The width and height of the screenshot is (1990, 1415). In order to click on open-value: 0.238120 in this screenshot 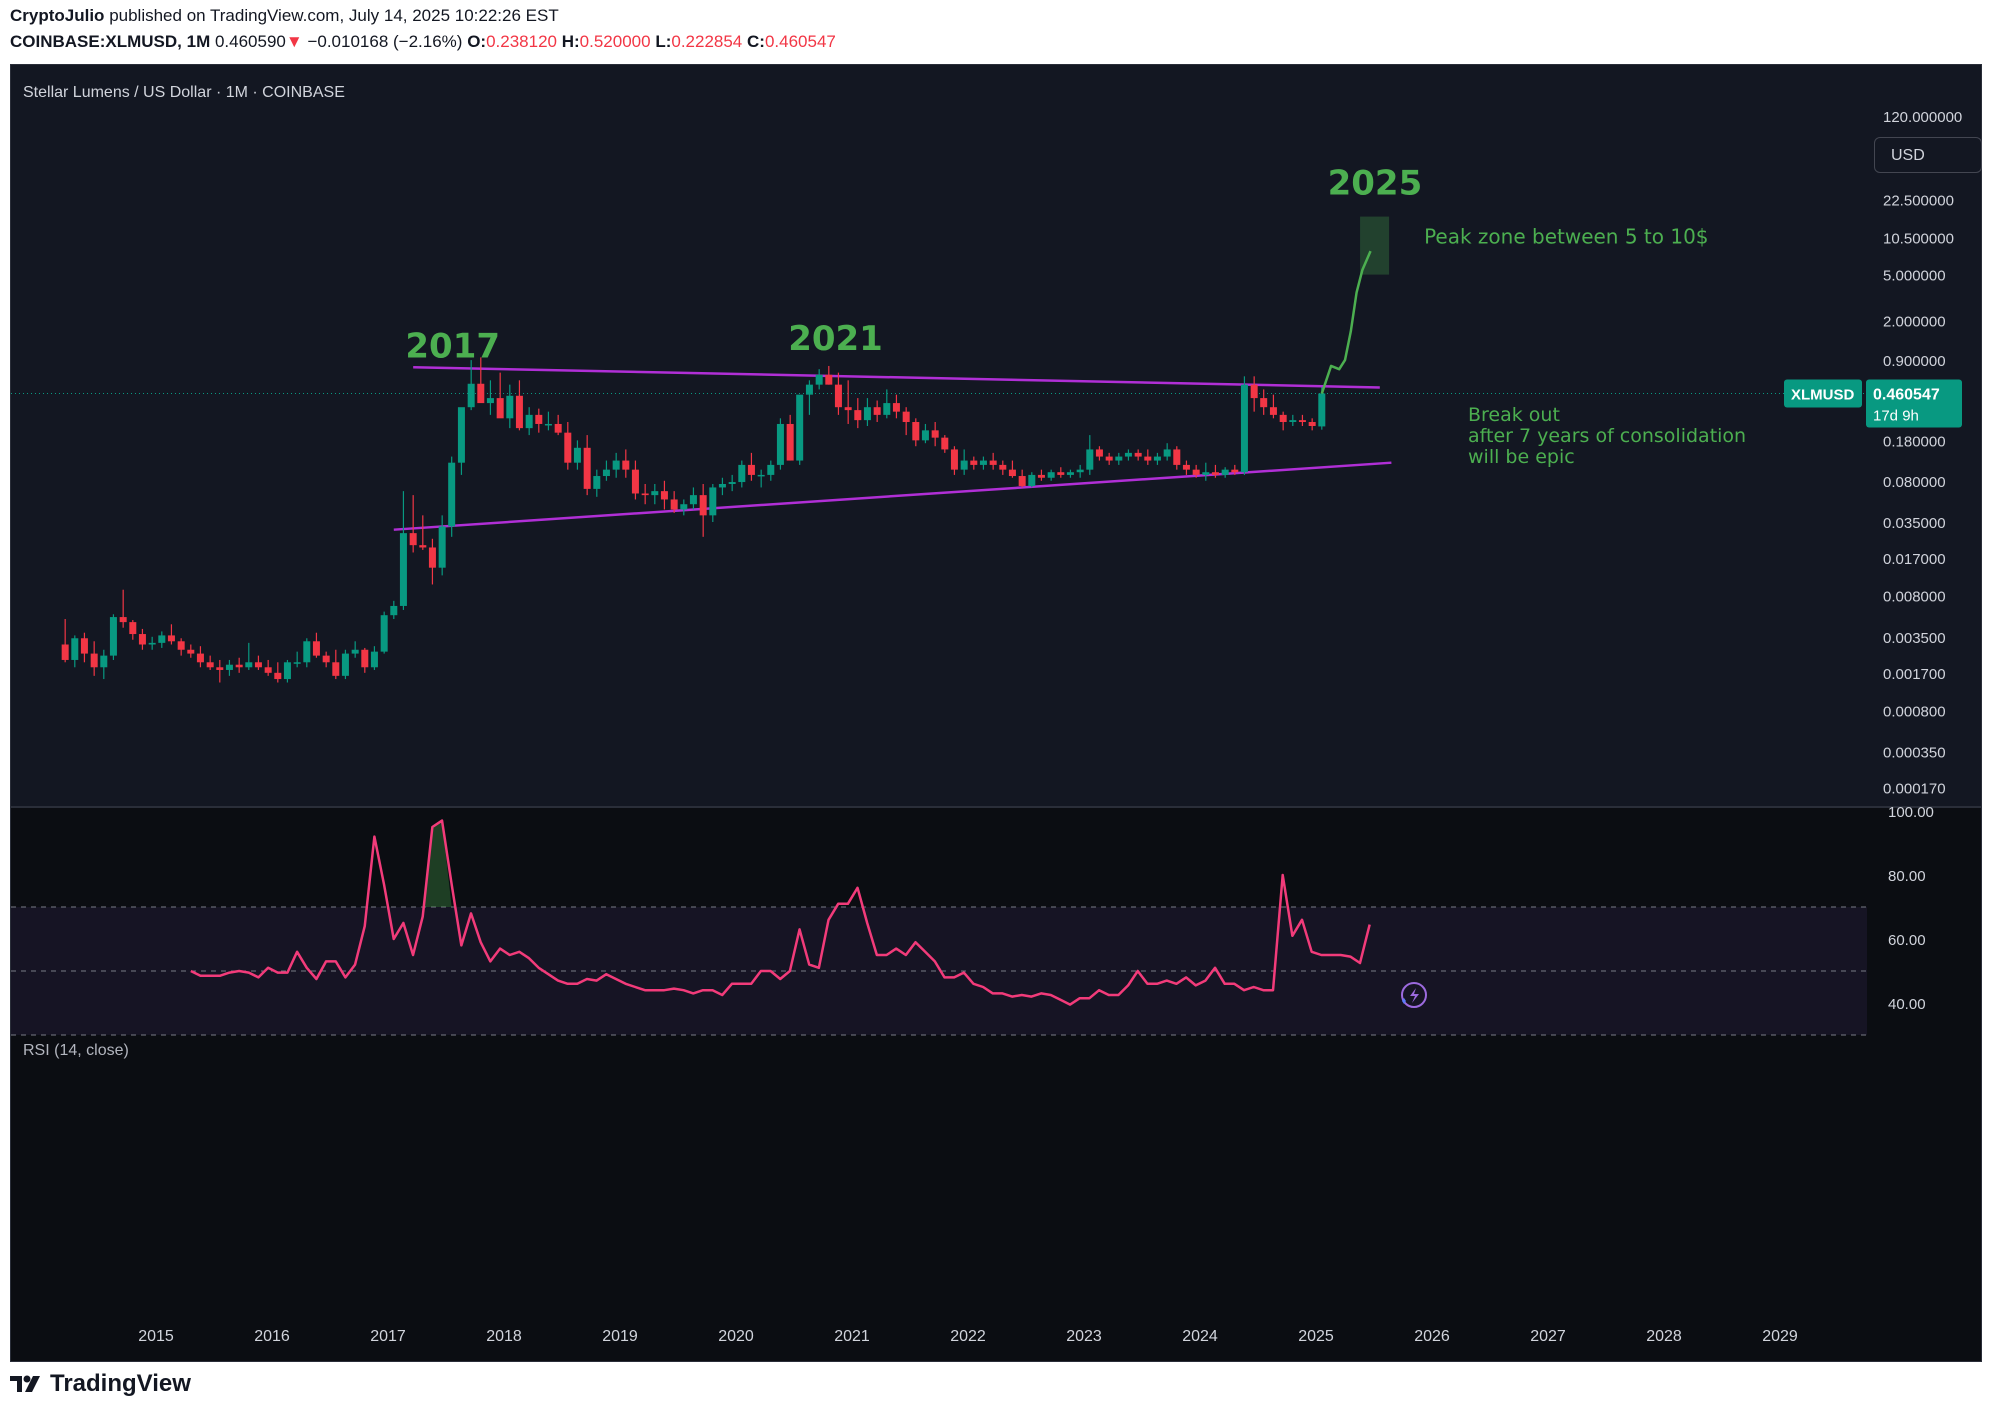, I will do `click(521, 41)`.